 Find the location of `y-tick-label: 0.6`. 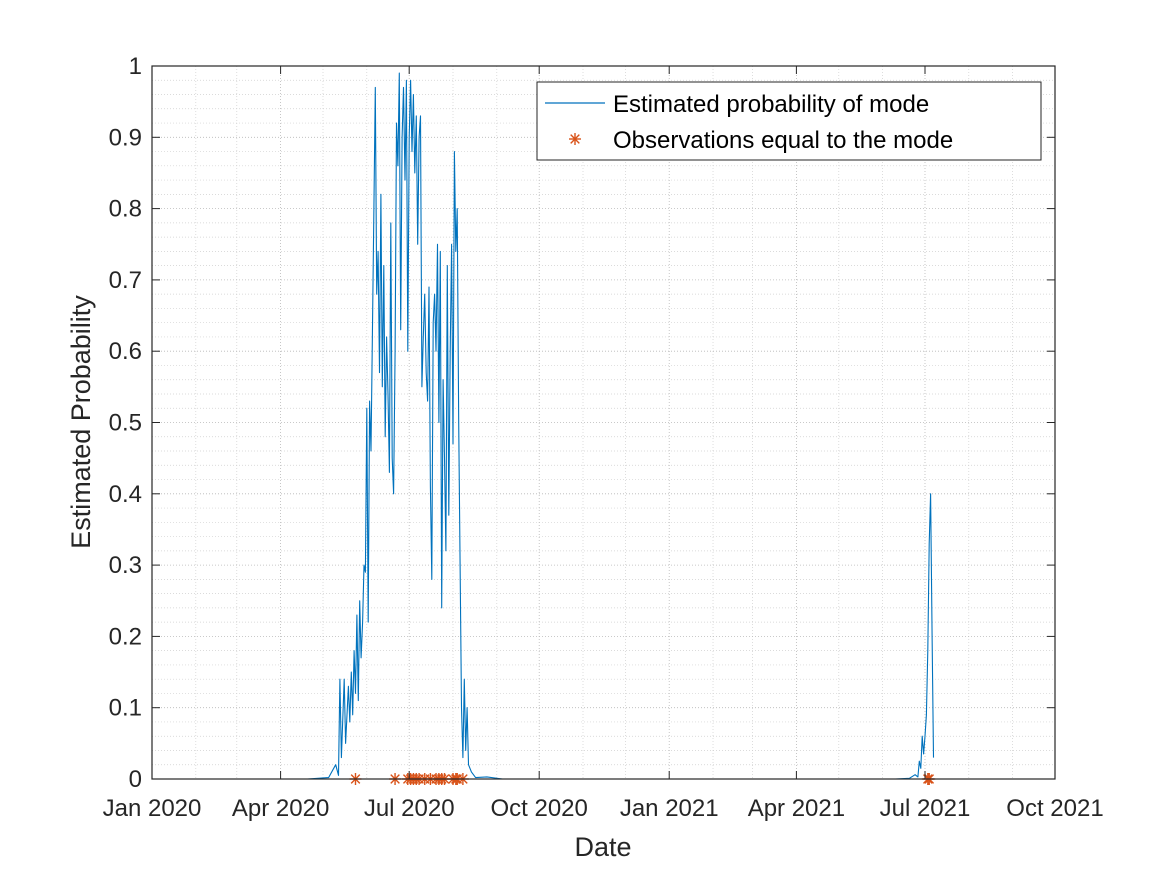

y-tick-label: 0.6 is located at coordinates (125, 351).